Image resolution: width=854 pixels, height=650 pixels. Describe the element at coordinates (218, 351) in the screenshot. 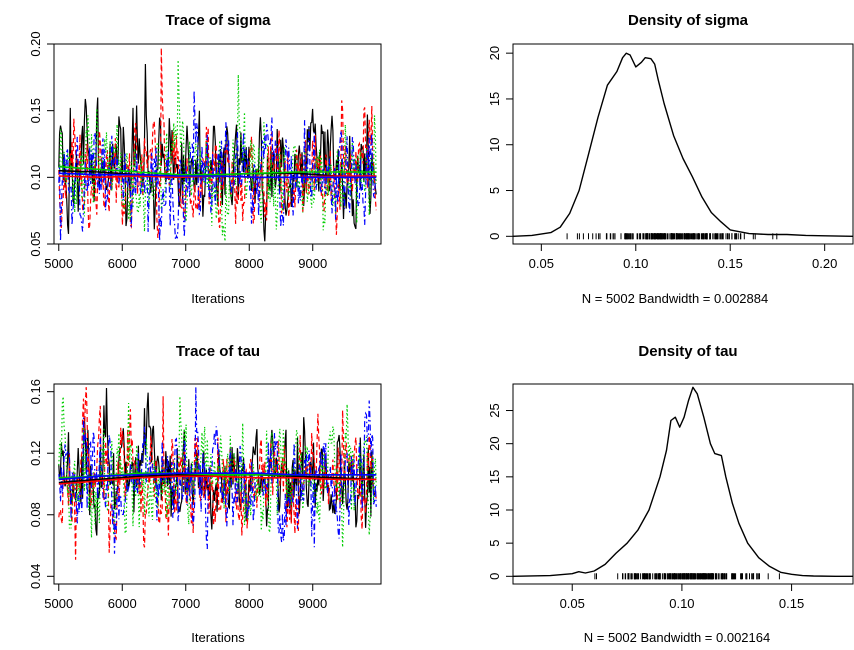

I see `trace-tau-title: Trace of tau` at that location.